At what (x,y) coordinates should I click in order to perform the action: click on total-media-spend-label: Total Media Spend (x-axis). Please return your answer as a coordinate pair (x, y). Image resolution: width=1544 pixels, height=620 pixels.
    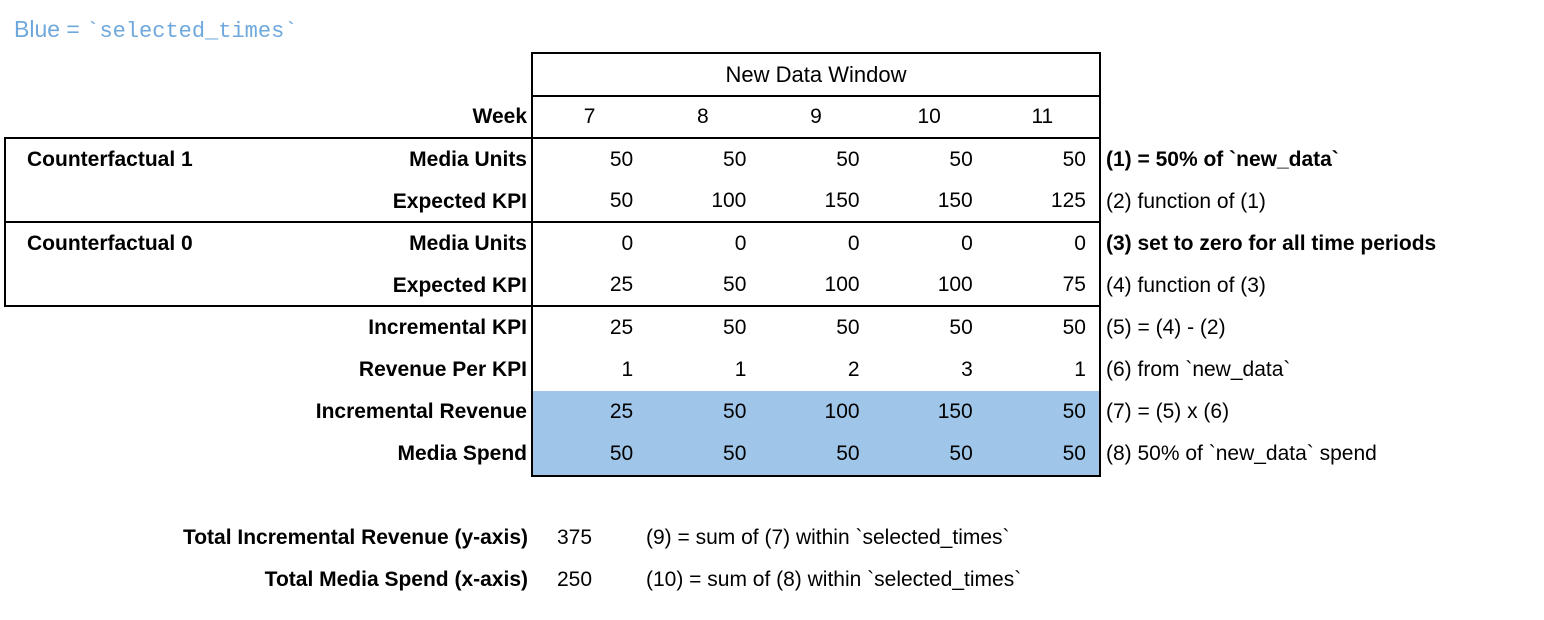
    Looking at the image, I should click on (396, 579).